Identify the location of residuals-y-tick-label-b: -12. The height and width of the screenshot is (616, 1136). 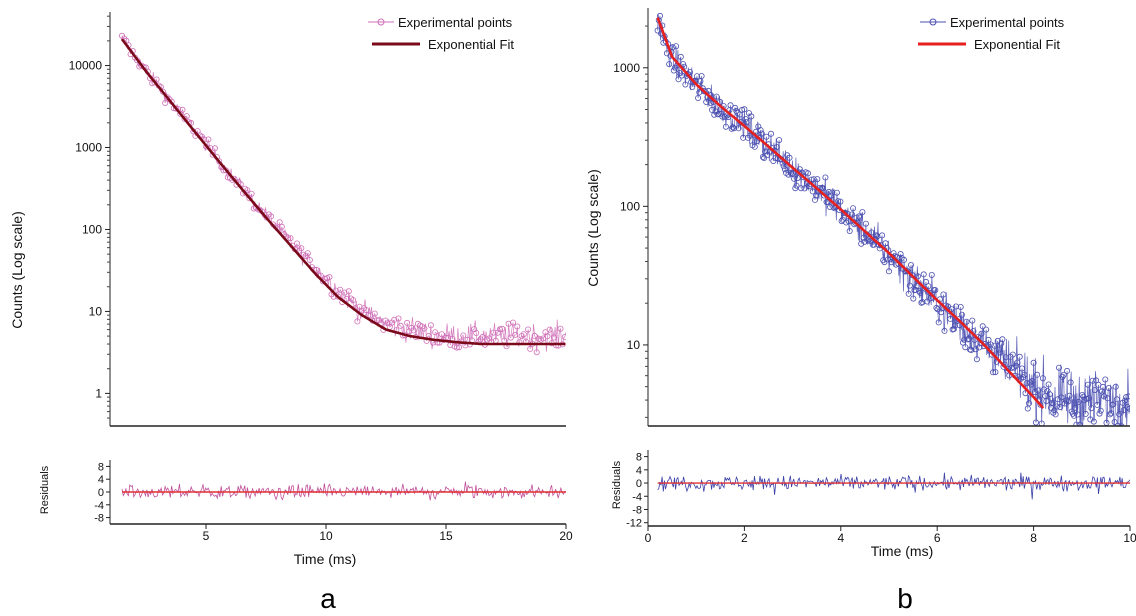
(634, 524).